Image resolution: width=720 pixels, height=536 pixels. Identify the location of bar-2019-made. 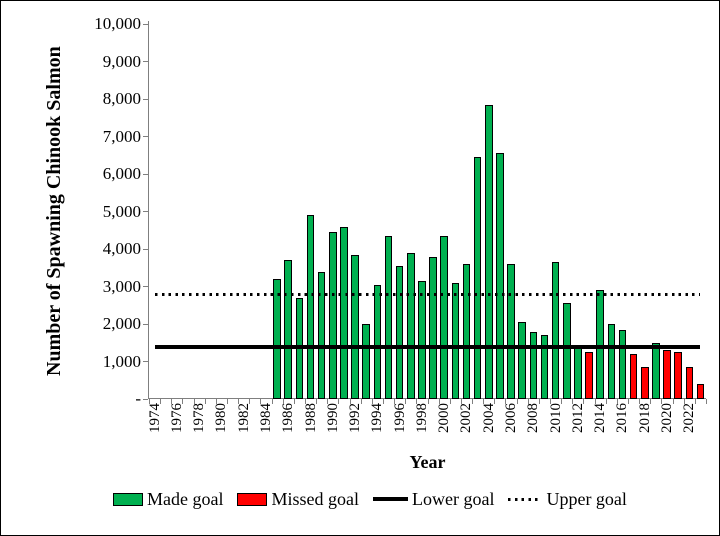
(656, 370).